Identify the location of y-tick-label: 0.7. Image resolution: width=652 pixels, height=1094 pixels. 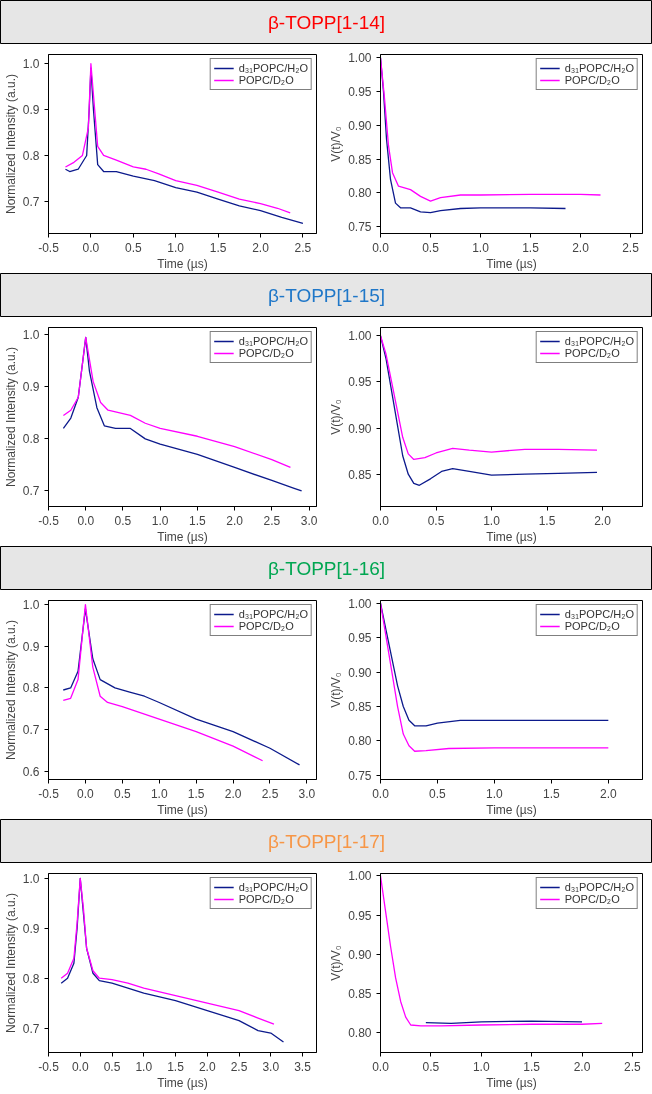
(31, 730).